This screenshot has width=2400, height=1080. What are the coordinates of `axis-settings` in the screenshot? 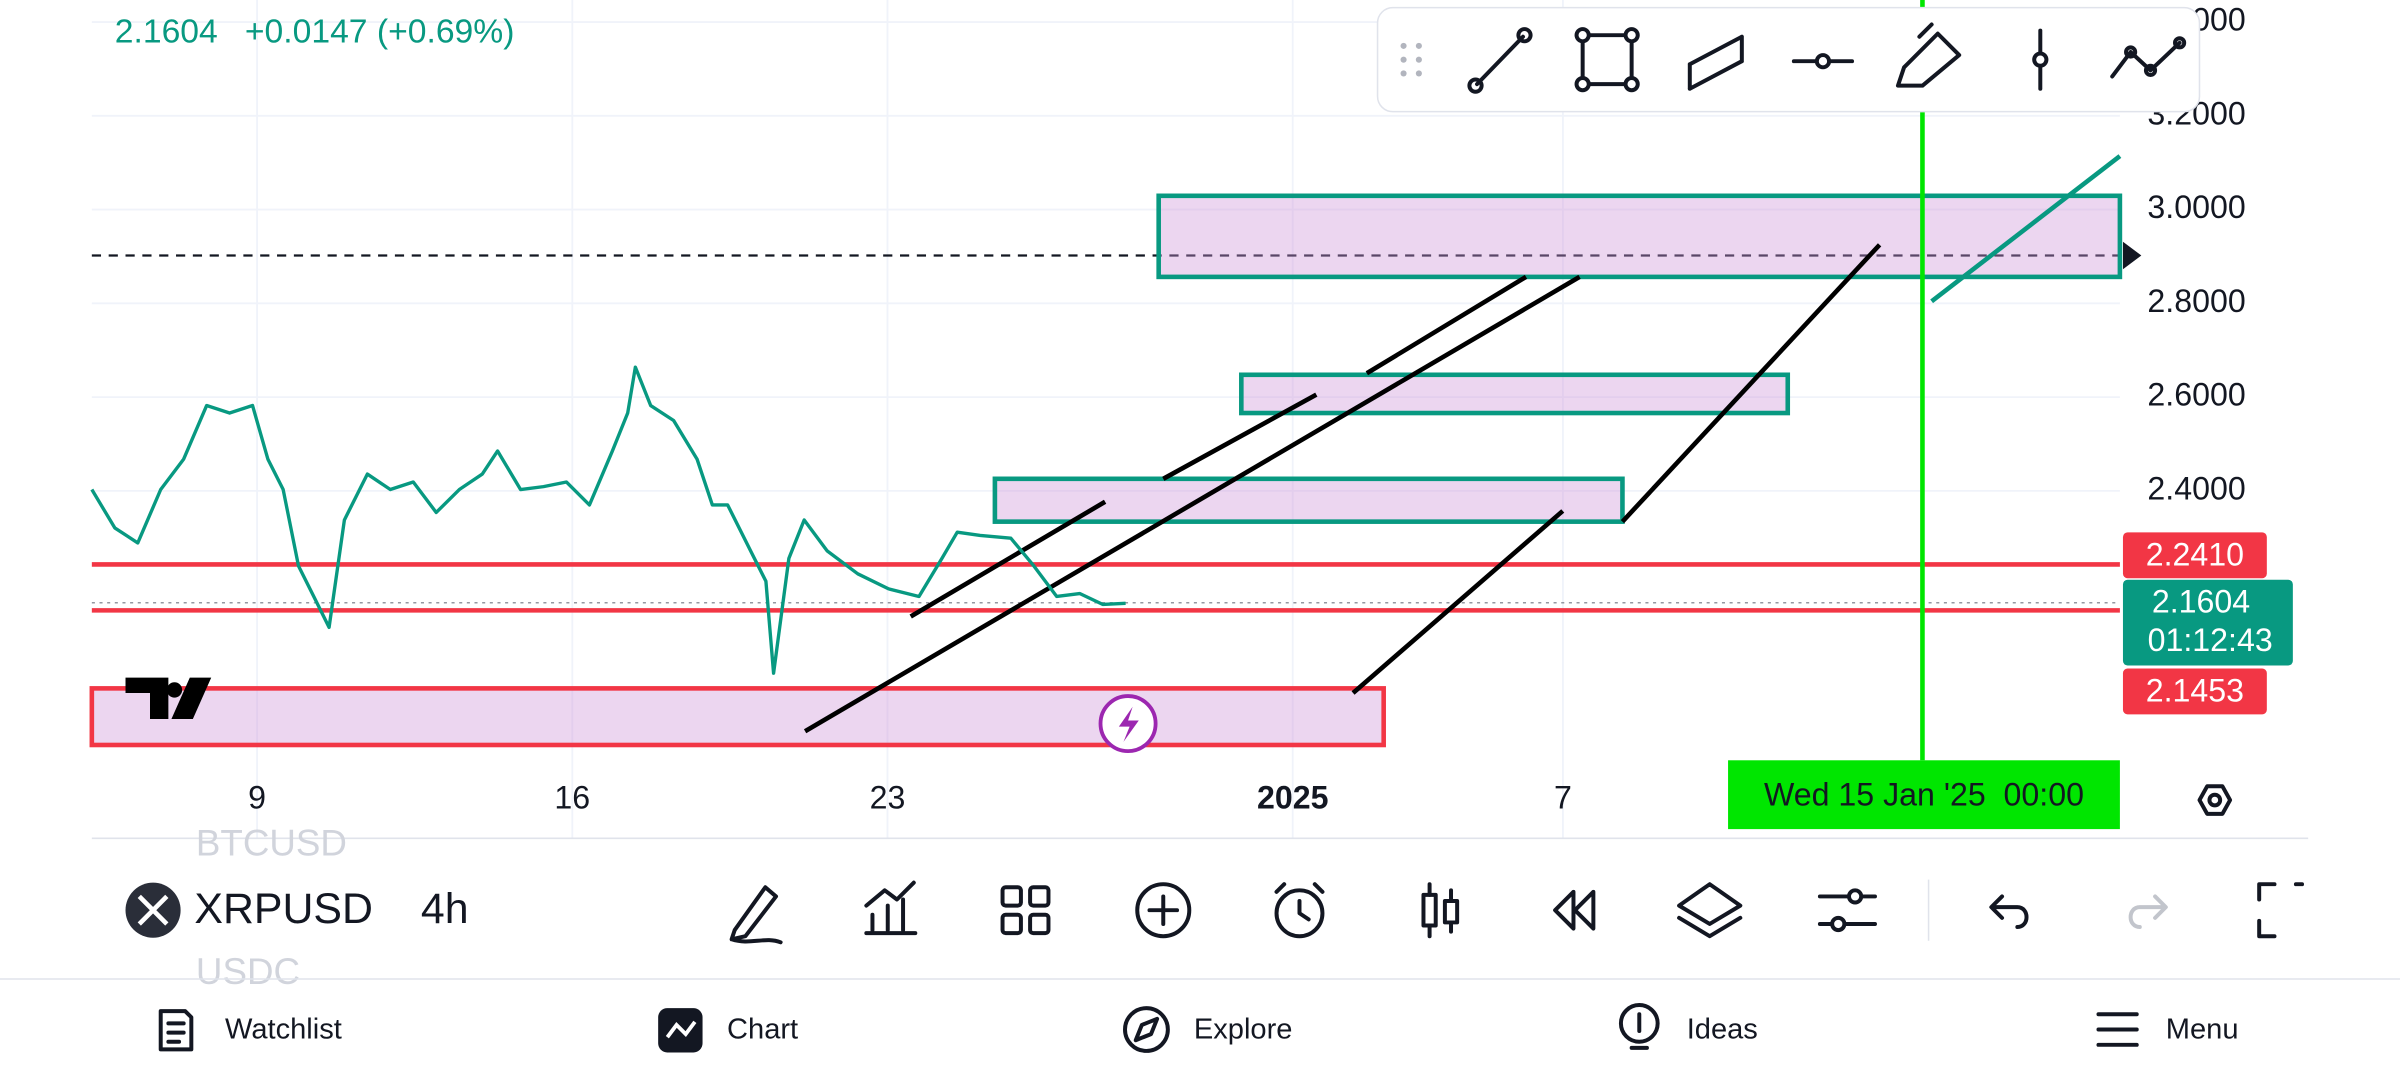 It's located at (2215, 800).